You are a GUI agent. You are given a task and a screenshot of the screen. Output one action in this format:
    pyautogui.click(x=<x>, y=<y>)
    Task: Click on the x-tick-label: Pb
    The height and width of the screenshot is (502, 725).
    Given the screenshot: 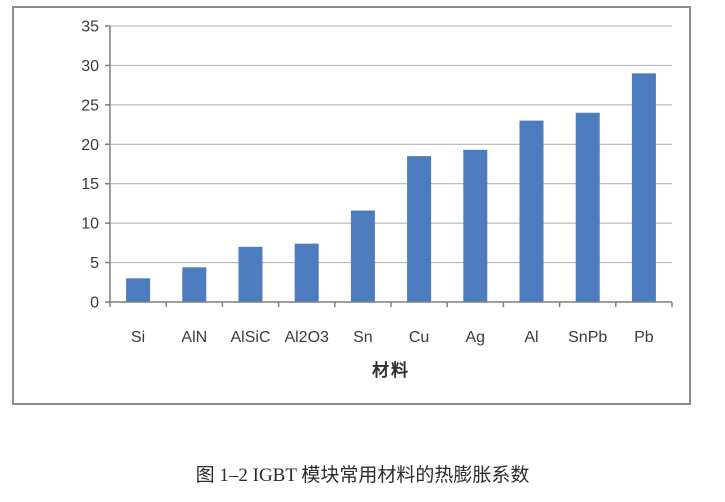 What is the action you would take?
    pyautogui.click(x=644, y=337)
    